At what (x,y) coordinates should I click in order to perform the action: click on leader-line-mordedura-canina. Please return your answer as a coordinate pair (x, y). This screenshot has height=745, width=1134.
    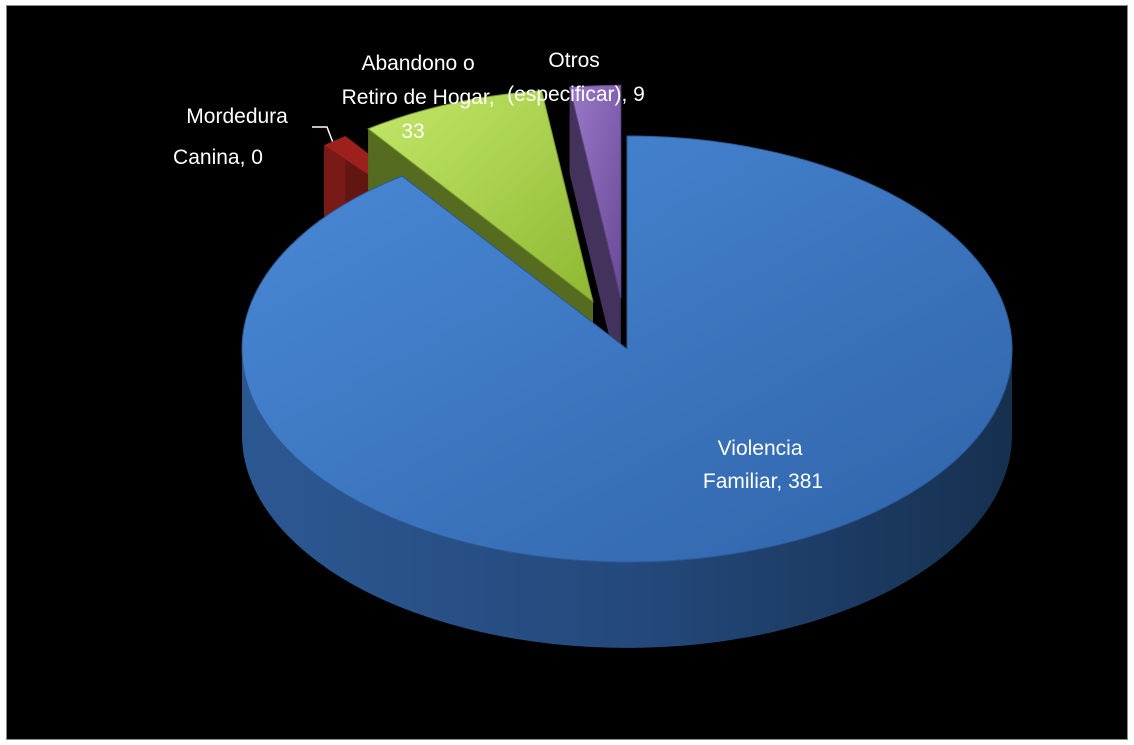
    Looking at the image, I should click on (323, 134).